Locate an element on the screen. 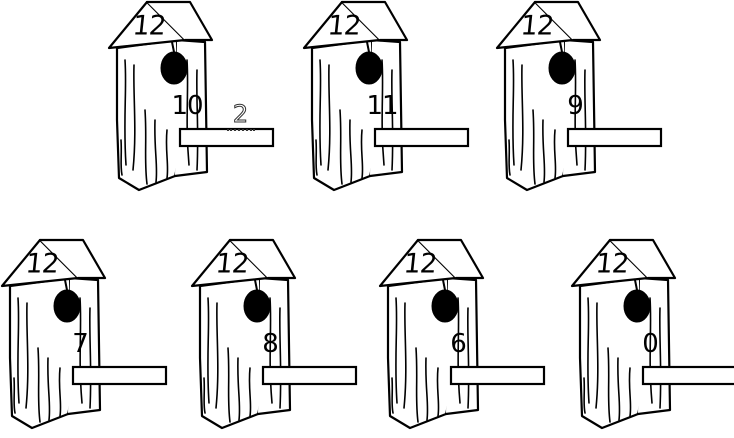  answer-underline is located at coordinates (241, 130).